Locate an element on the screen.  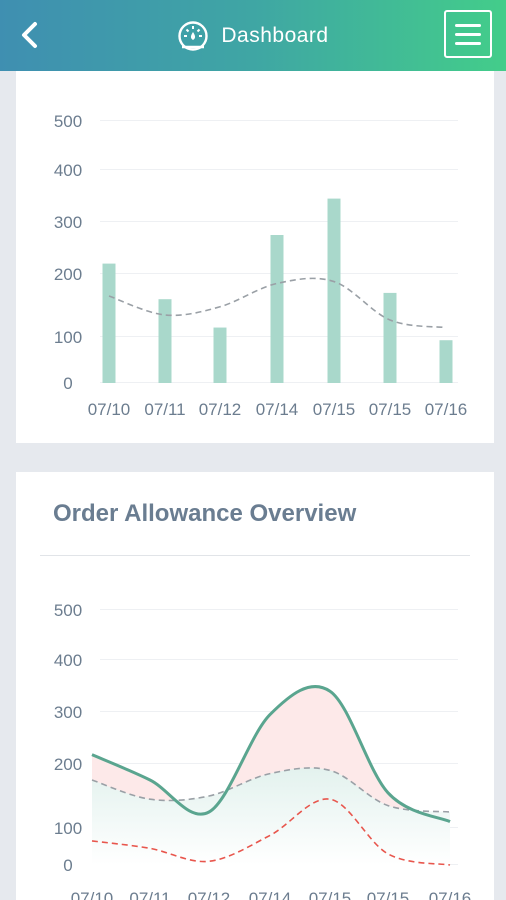
hamburger-menu-icon is located at coordinates (468, 25).